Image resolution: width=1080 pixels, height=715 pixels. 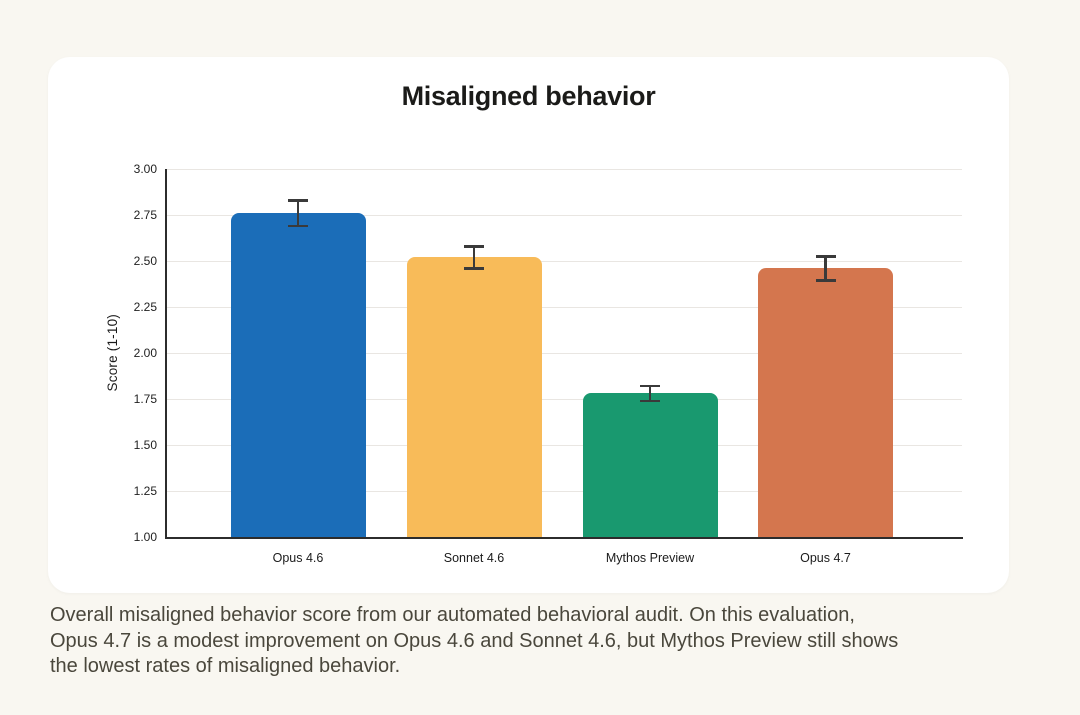 What do you see at coordinates (225, 666) in the screenshot?
I see `figure-caption-line: the lowest rates of misaligned behavior.` at bounding box center [225, 666].